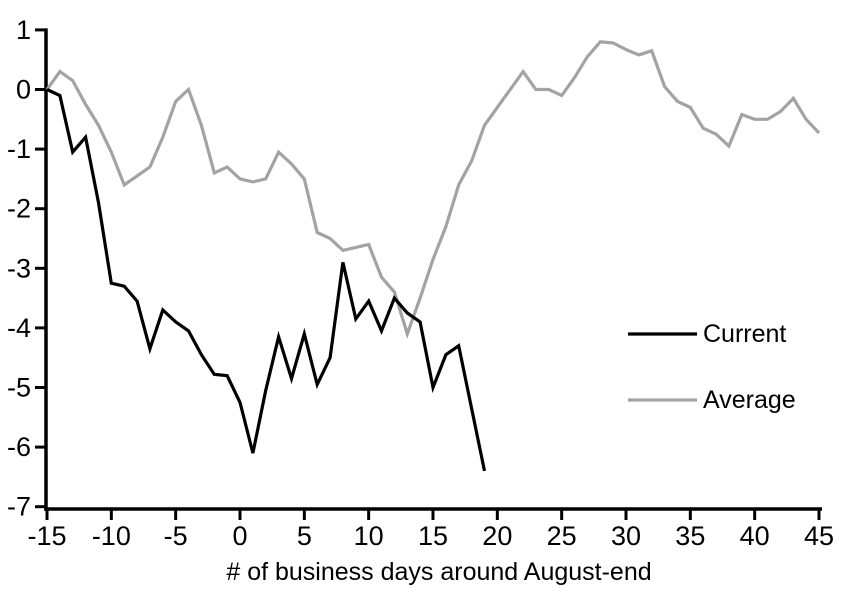  Describe the element at coordinates (755, 536) in the screenshot. I see `x-tick-label: 40` at that location.